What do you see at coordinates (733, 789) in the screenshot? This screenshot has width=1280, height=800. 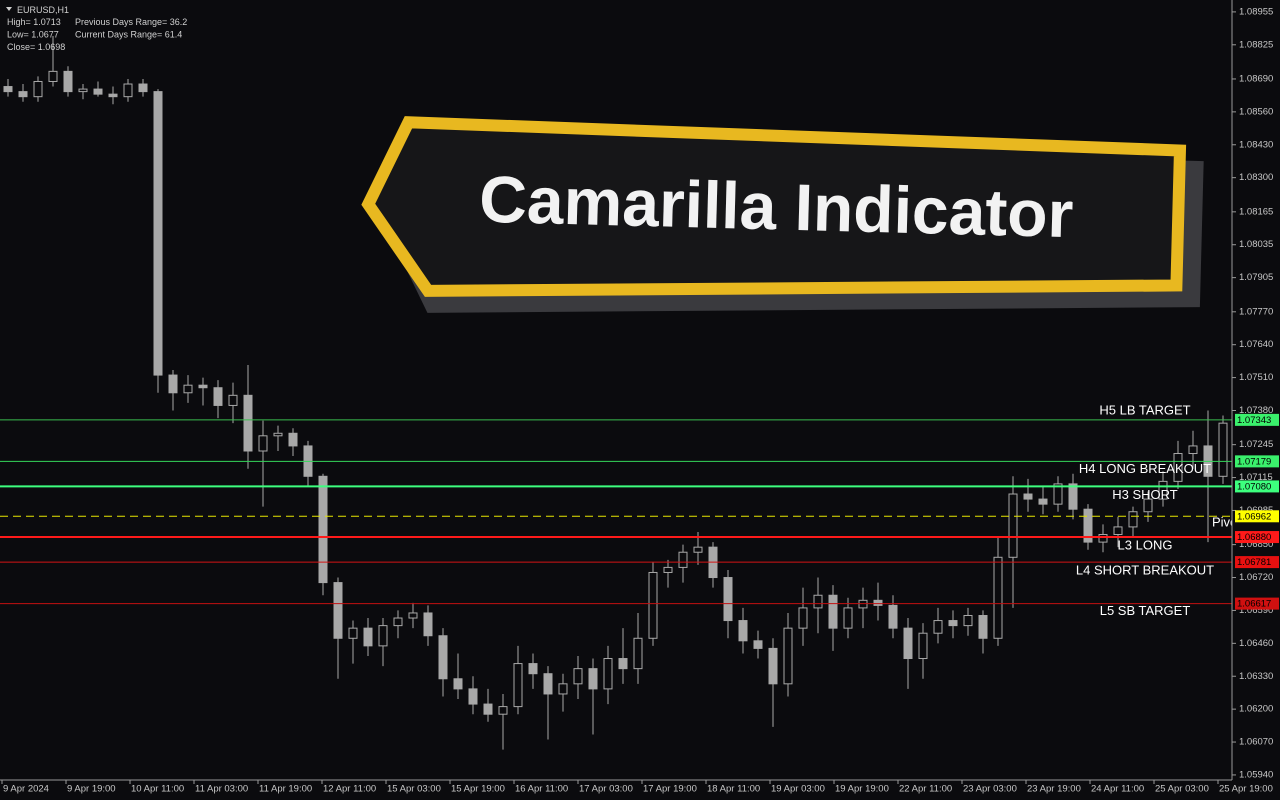 I see `x-tick-label: 18 Apr 11:00` at bounding box center [733, 789].